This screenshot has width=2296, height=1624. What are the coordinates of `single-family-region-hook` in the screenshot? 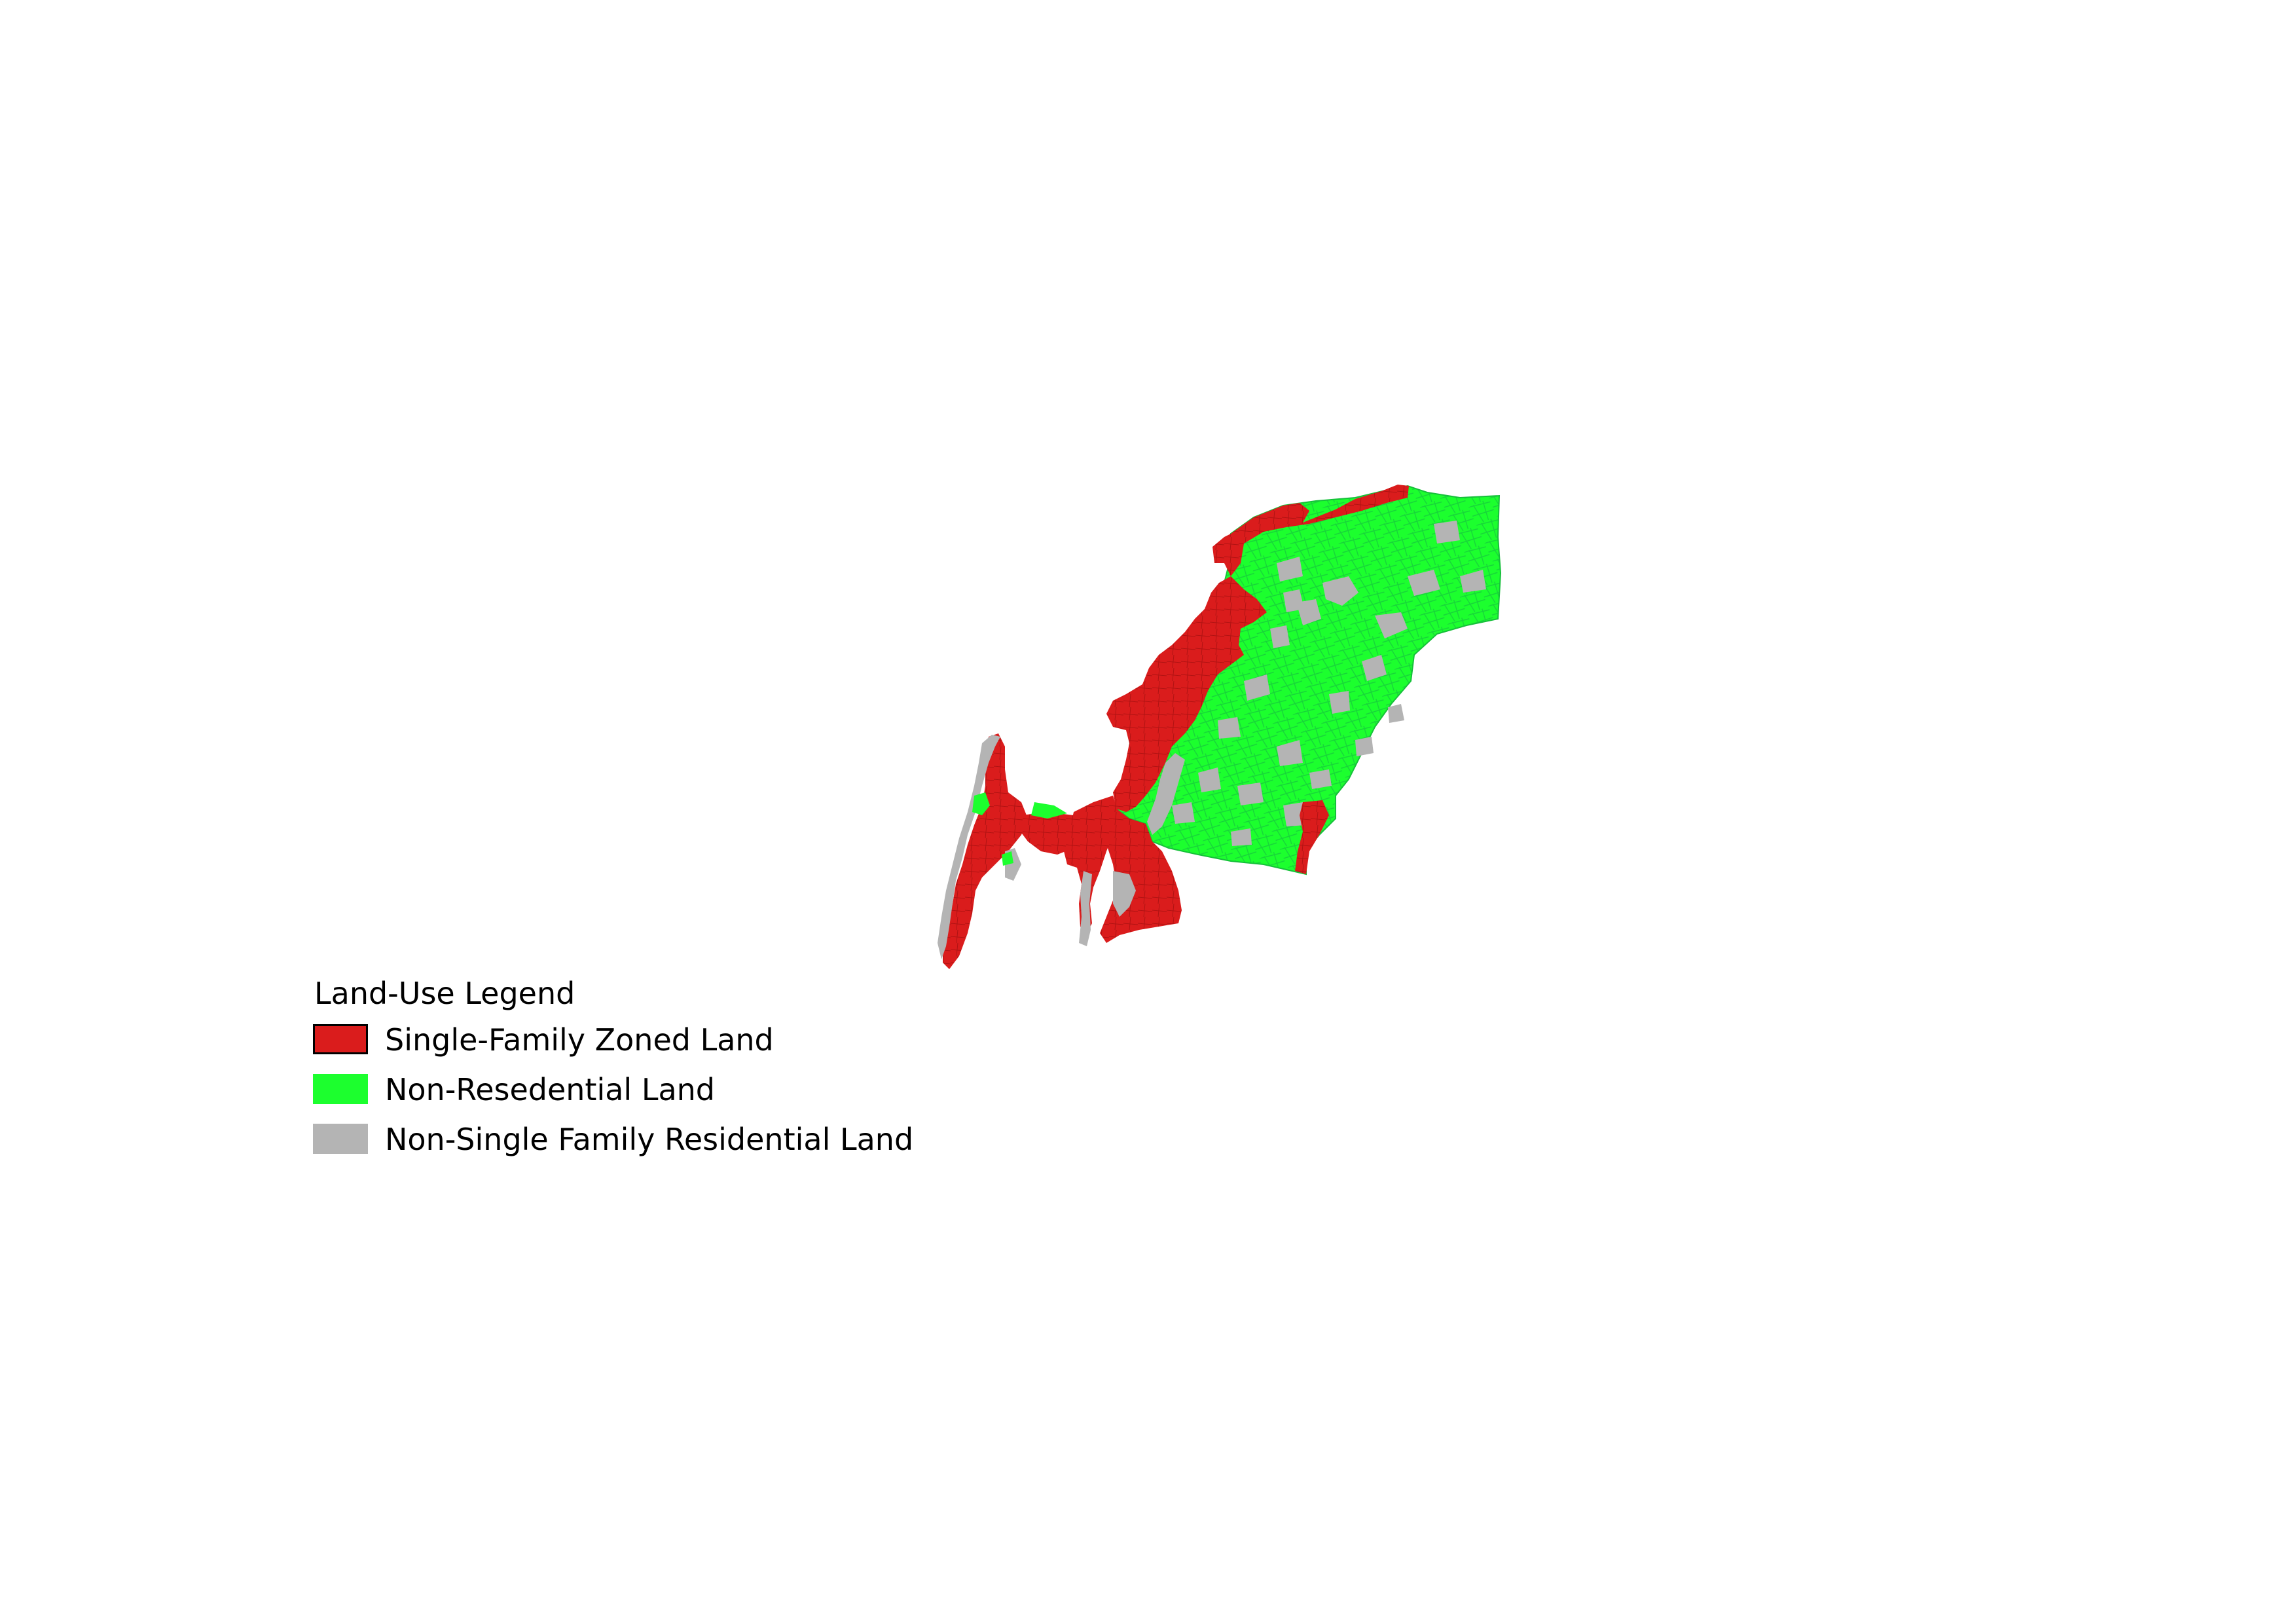 It's located at (985, 851).